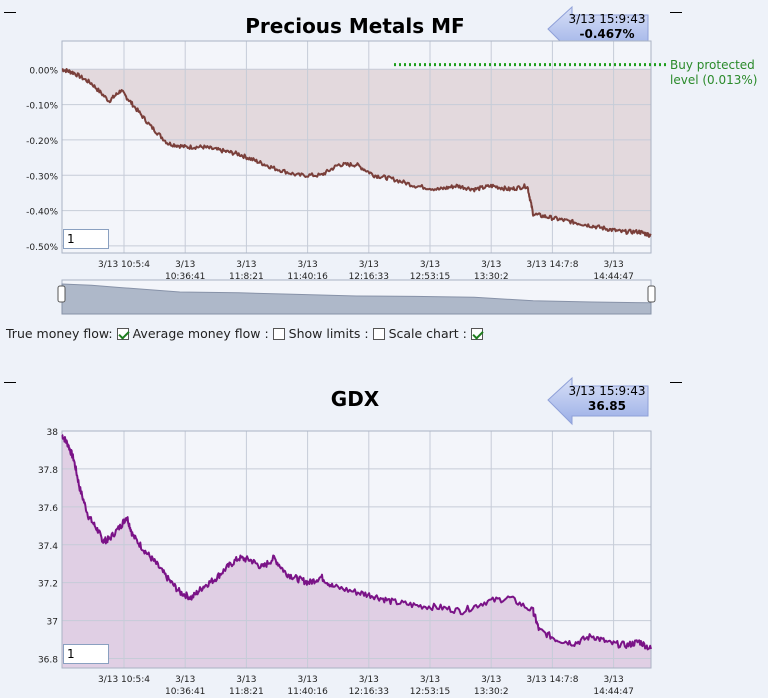 This screenshot has width=768, height=698. I want to click on true-money-flow-label: True money flow:, so click(59, 333).